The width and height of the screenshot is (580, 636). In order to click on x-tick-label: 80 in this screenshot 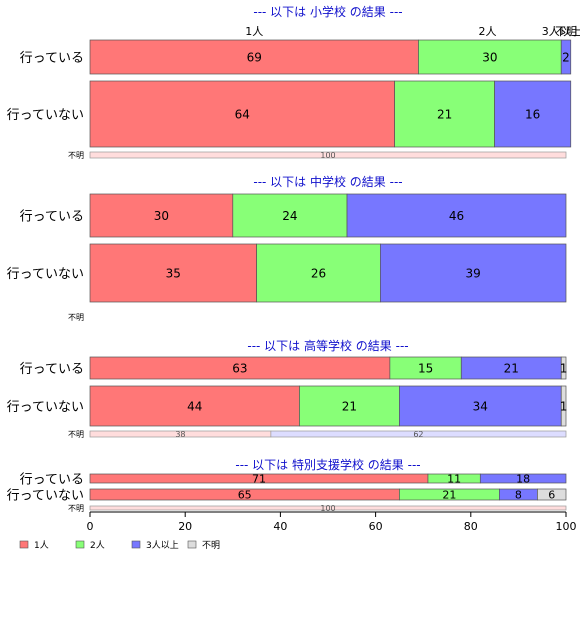, I will do `click(471, 526)`.